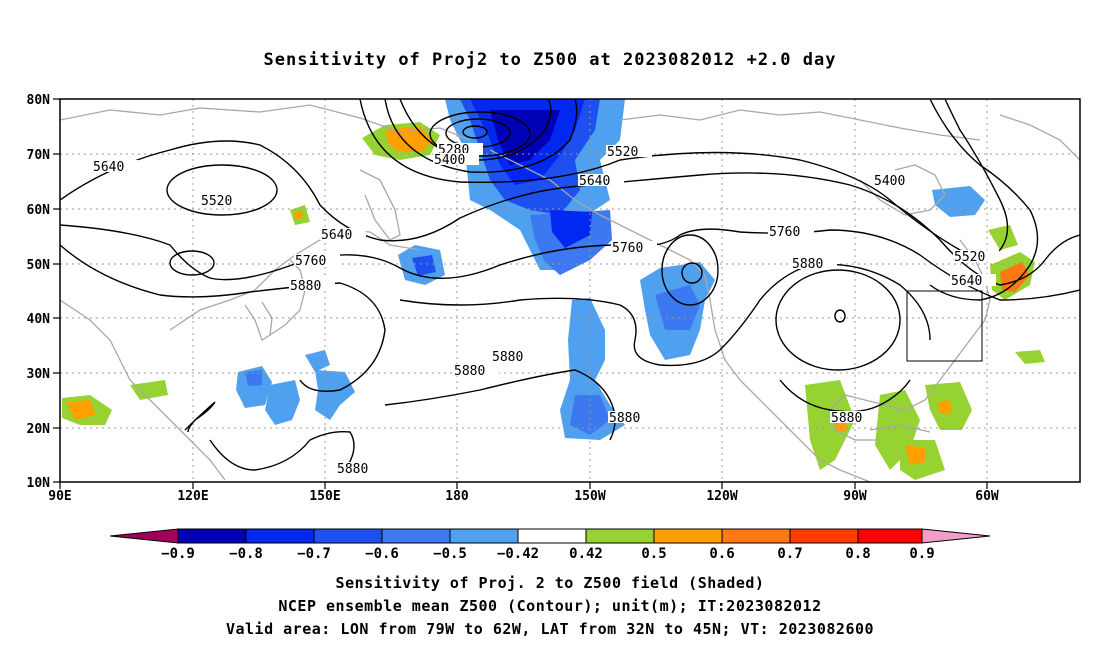 The height and width of the screenshot is (650, 1100). Describe the element at coordinates (523, 496) in the screenshot. I see `lon-axis-labels: 90E 120E 150E 180 150W 120W 90W 60W` at that location.